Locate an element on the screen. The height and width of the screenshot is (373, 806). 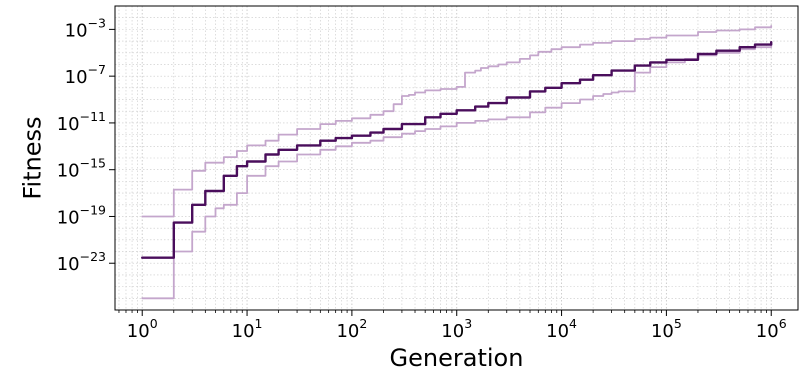
x-axis-label: Generation is located at coordinates (457, 358).